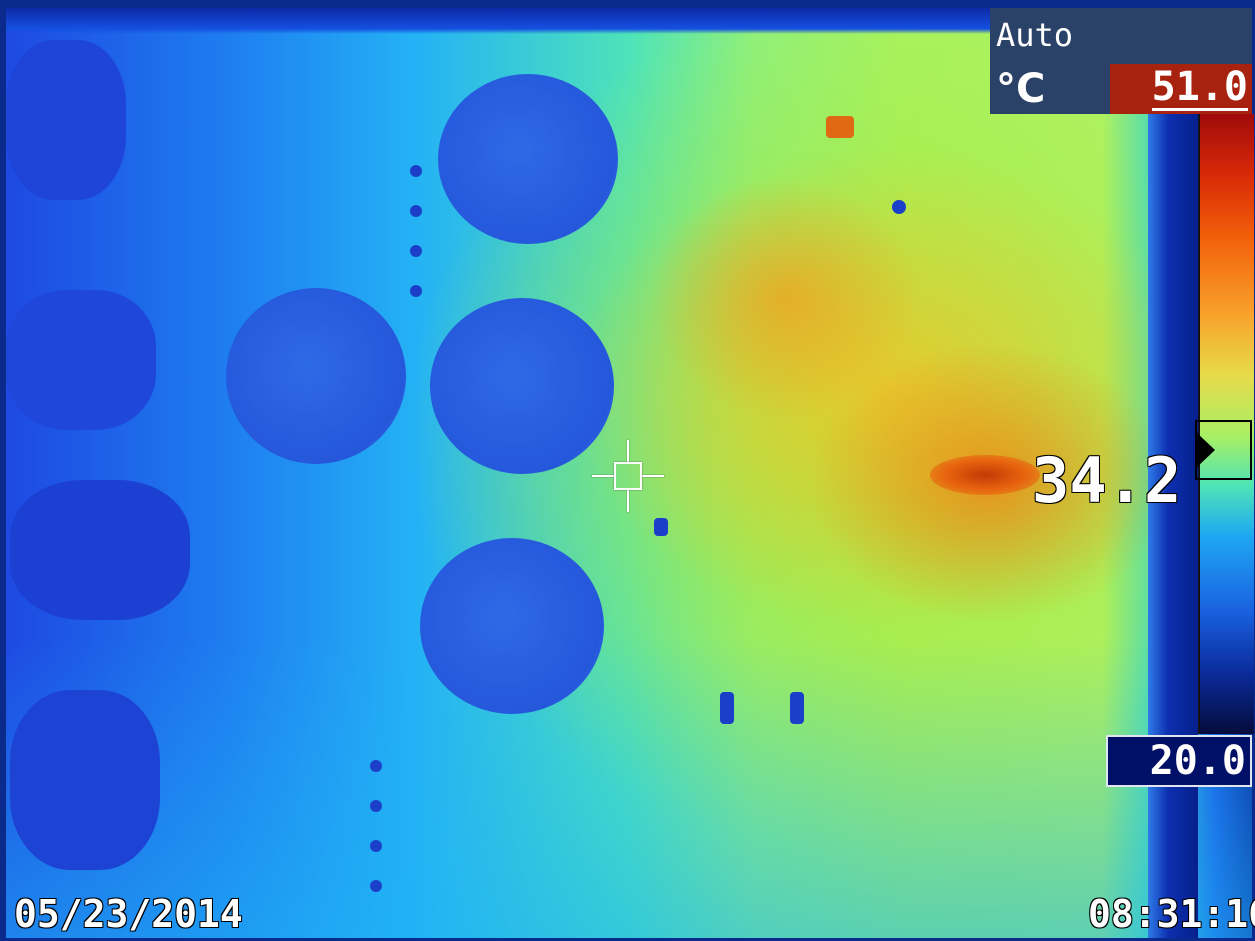  I want to click on capture-date: 05/23/2014, so click(128, 914).